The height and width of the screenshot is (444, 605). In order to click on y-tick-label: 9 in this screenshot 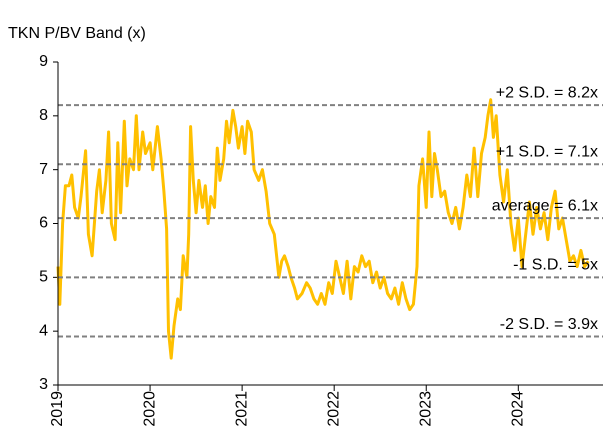, I will do `click(43, 61)`.